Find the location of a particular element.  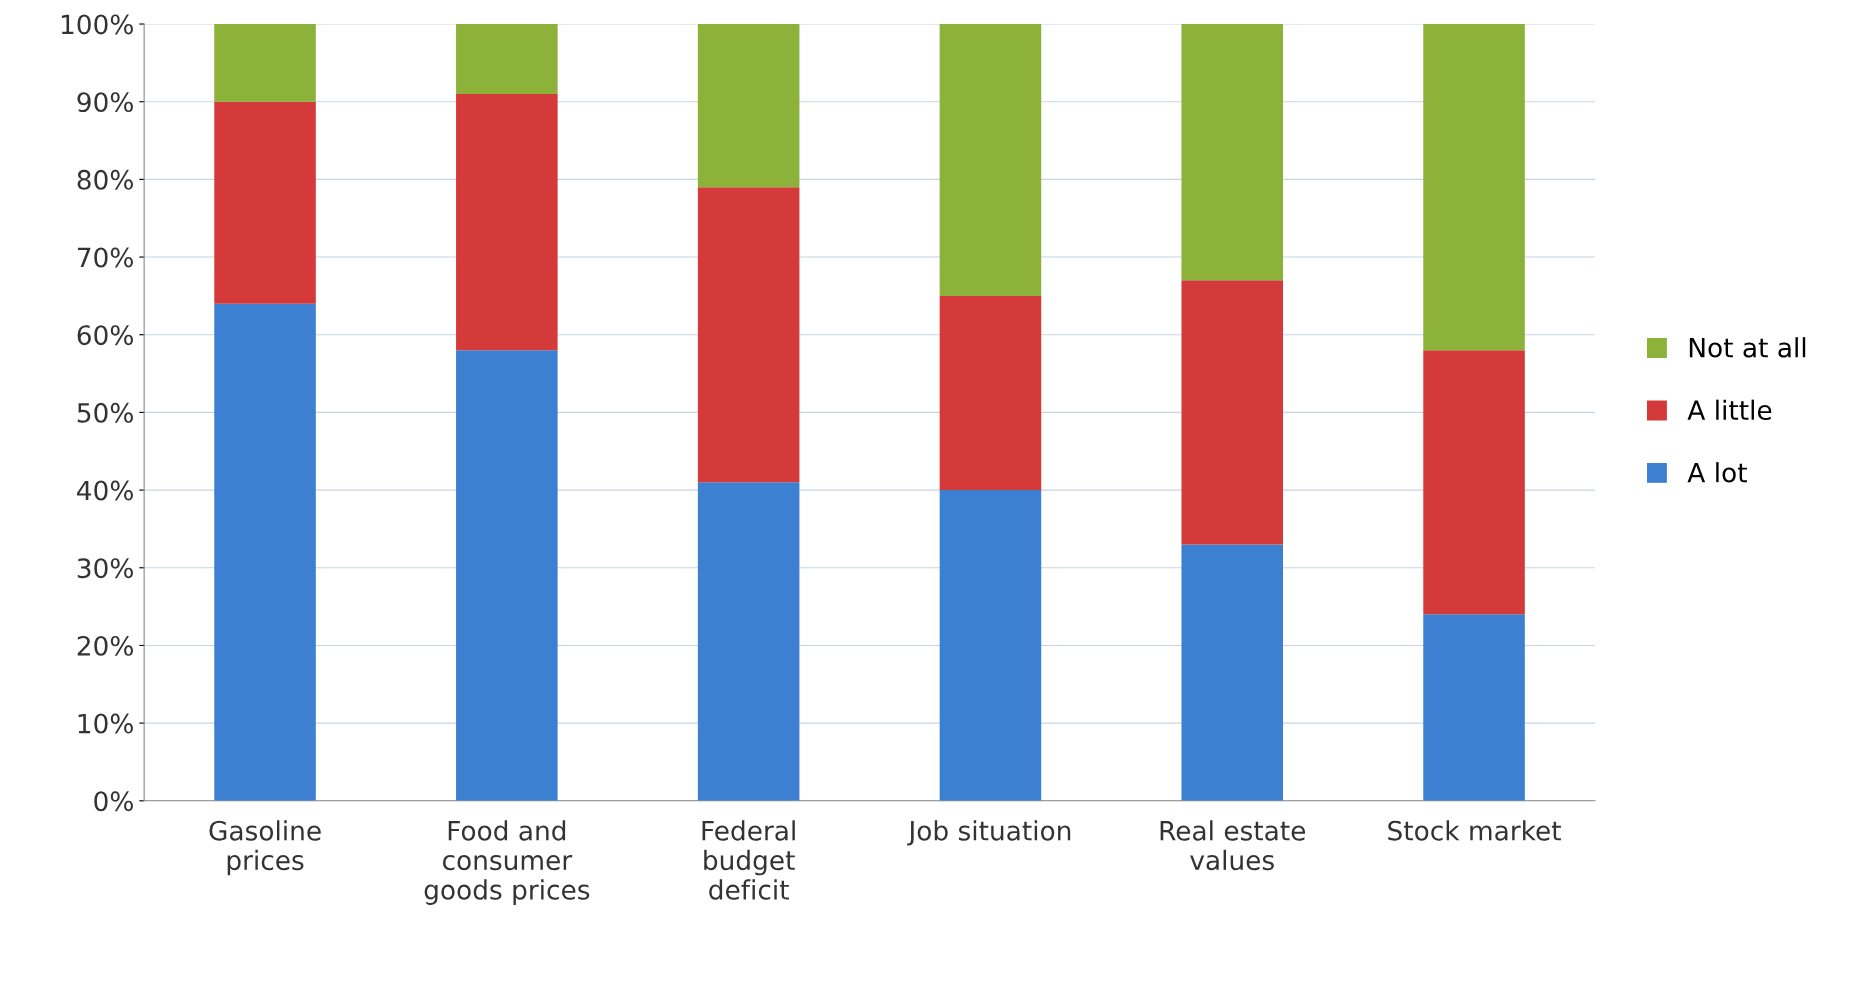

x-tick-label: Real estate values is located at coordinates (1233, 845).